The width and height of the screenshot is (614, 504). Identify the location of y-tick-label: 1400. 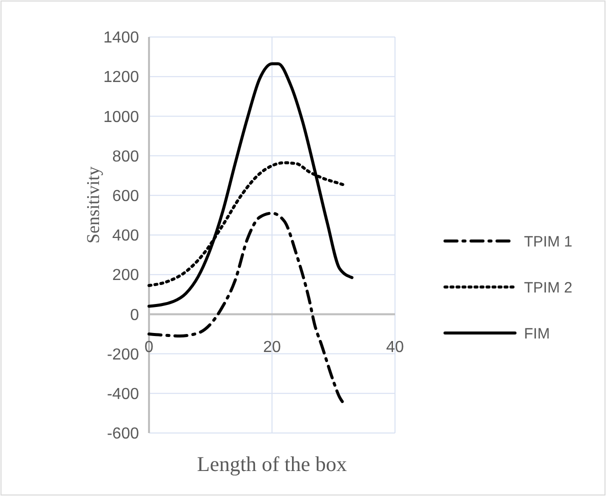
(121, 38).